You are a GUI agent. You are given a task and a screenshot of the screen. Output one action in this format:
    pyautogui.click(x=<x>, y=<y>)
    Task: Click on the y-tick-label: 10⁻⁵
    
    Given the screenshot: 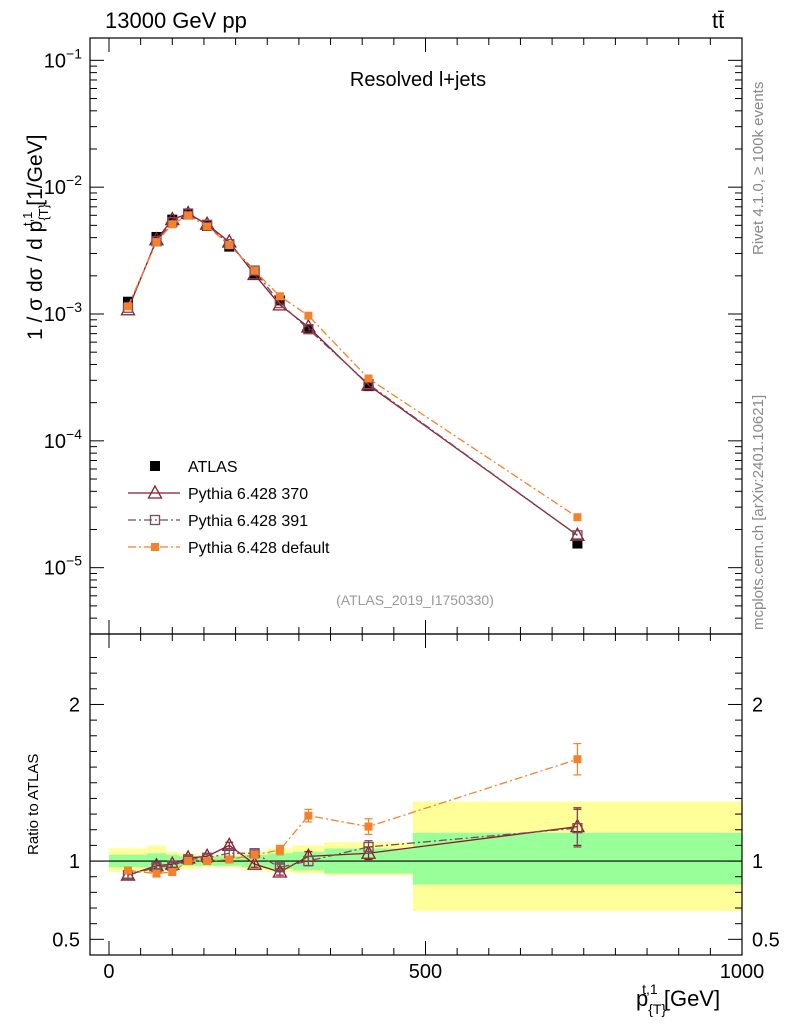 What is the action you would take?
    pyautogui.click(x=63, y=566)
    